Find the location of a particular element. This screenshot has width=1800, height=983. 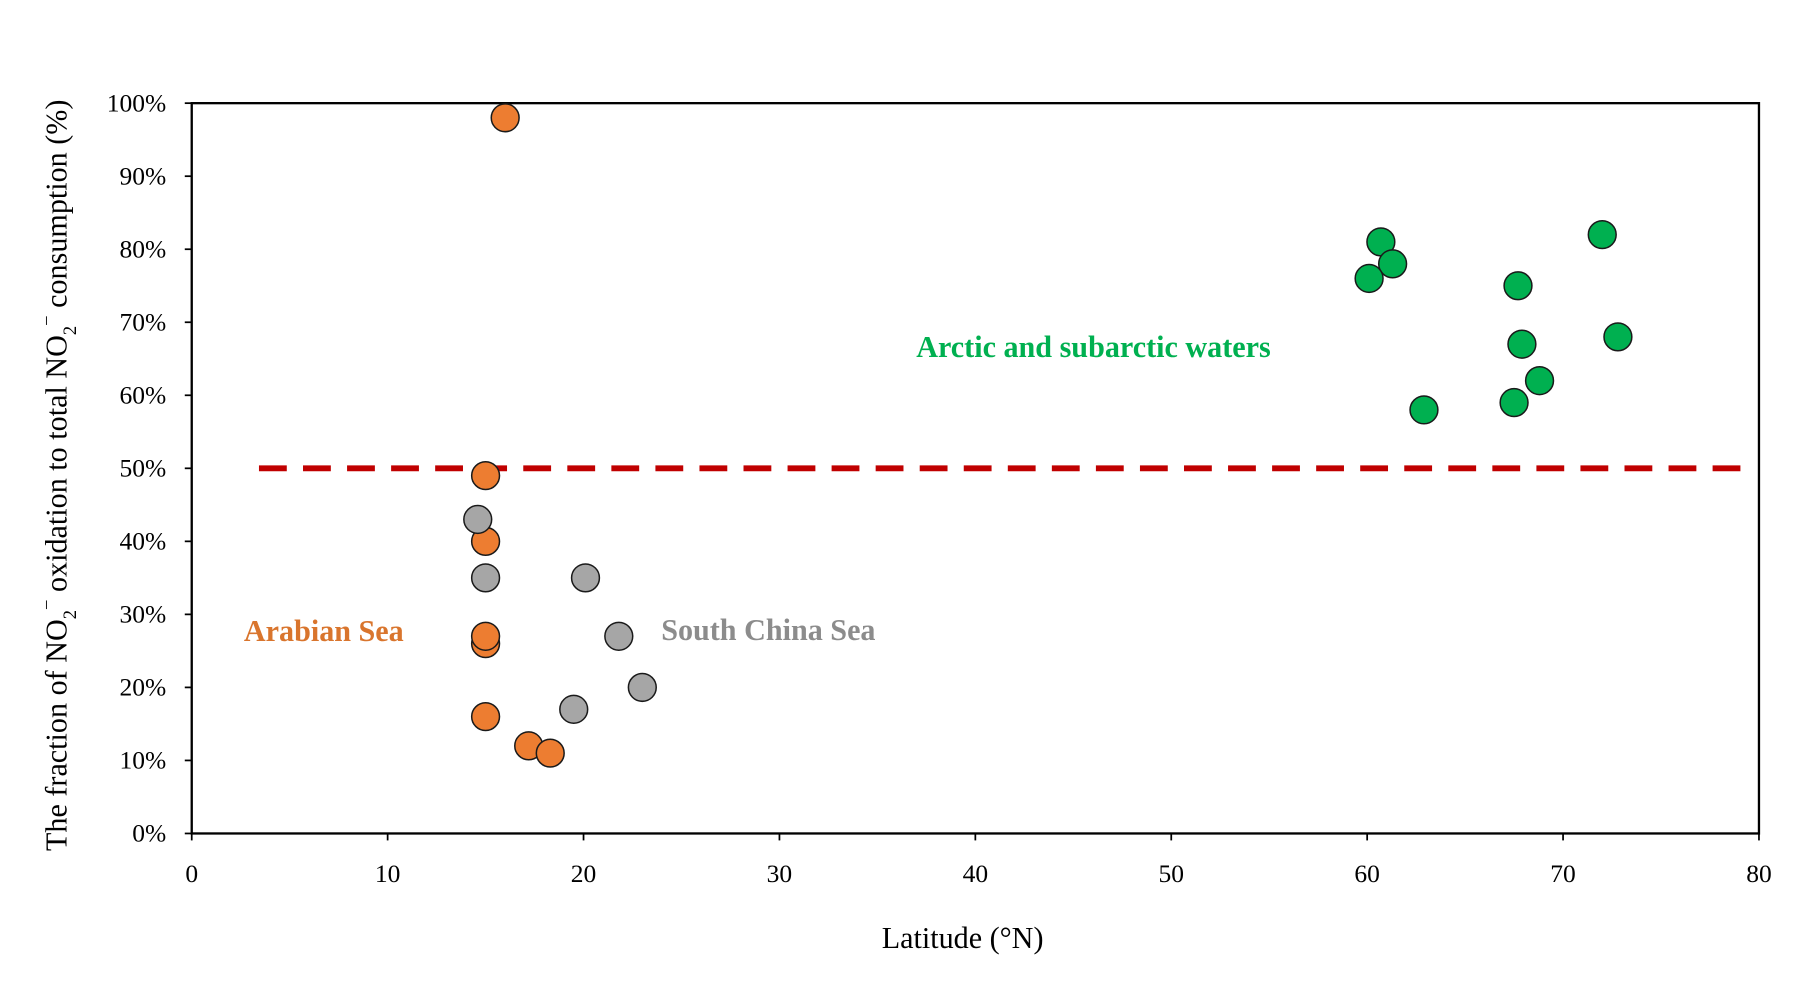

x-tick-label: 20 is located at coordinates (584, 873).